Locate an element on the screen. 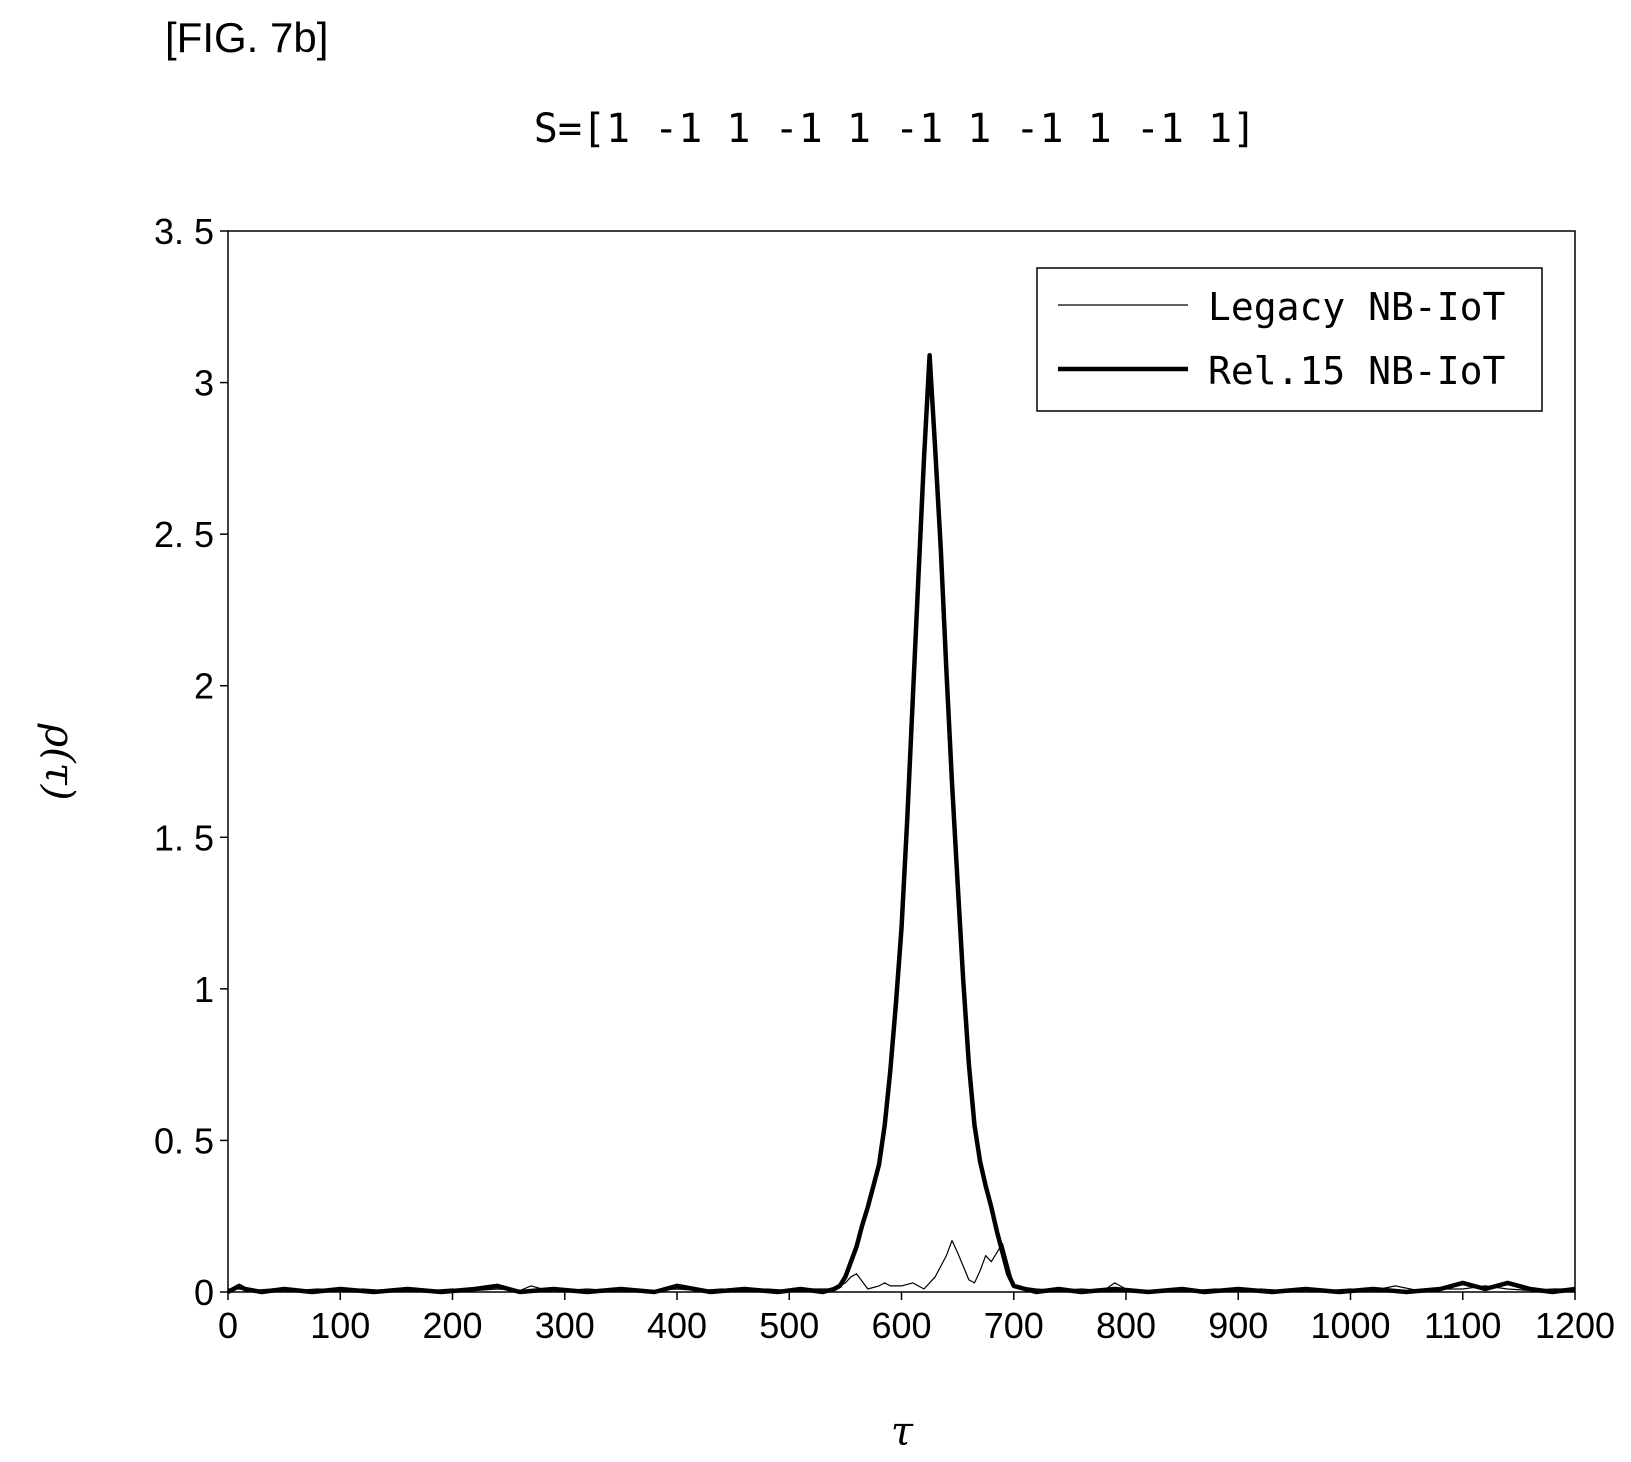 The image size is (1631, 1462). x-tick-label: 300 is located at coordinates (565, 1325).